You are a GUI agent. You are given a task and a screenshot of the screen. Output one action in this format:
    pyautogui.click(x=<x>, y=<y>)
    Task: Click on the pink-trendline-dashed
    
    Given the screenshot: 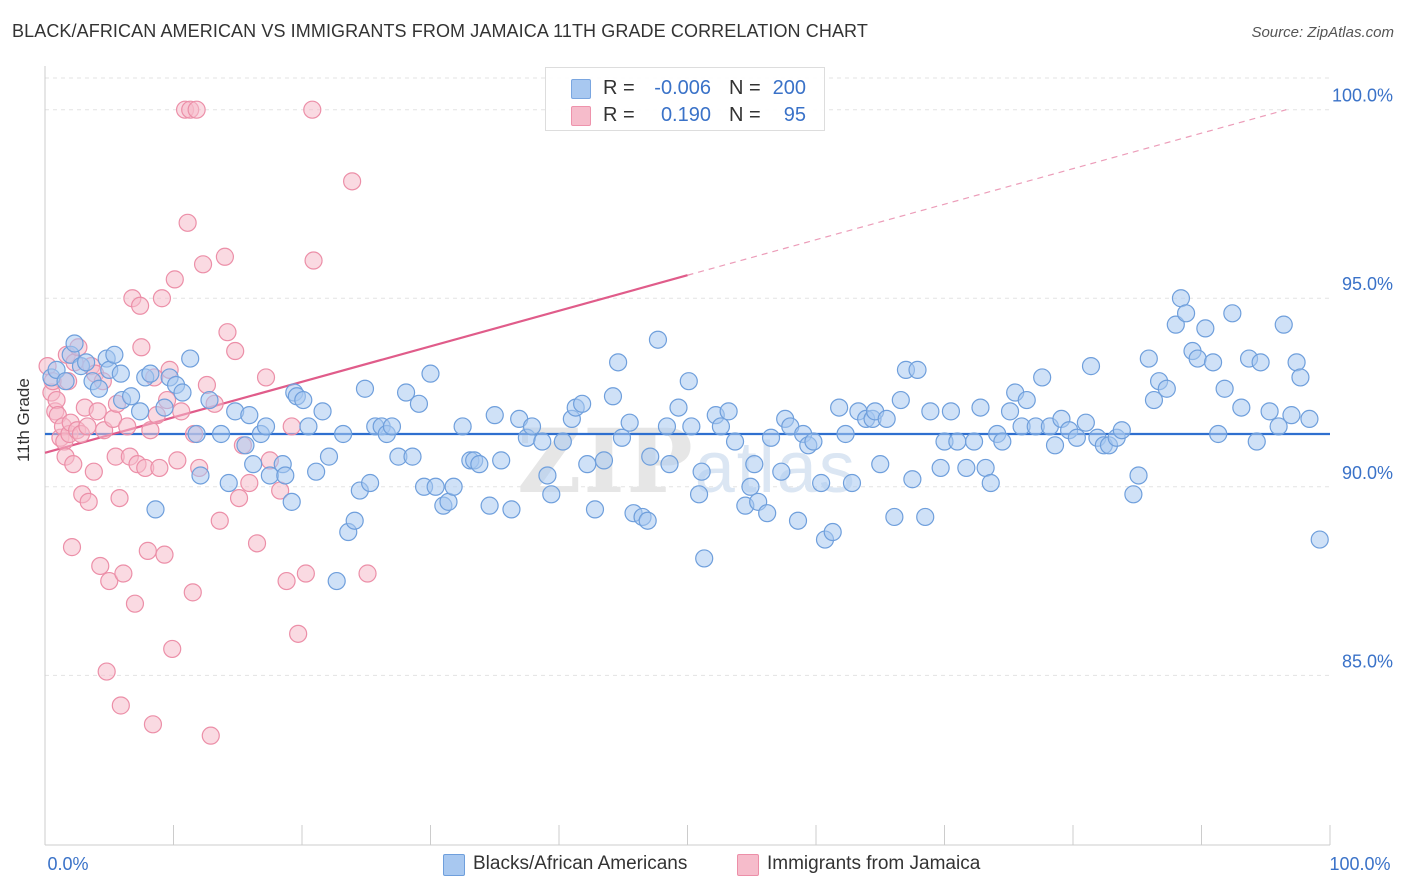 What is the action you would take?
    pyautogui.click(x=987, y=192)
    